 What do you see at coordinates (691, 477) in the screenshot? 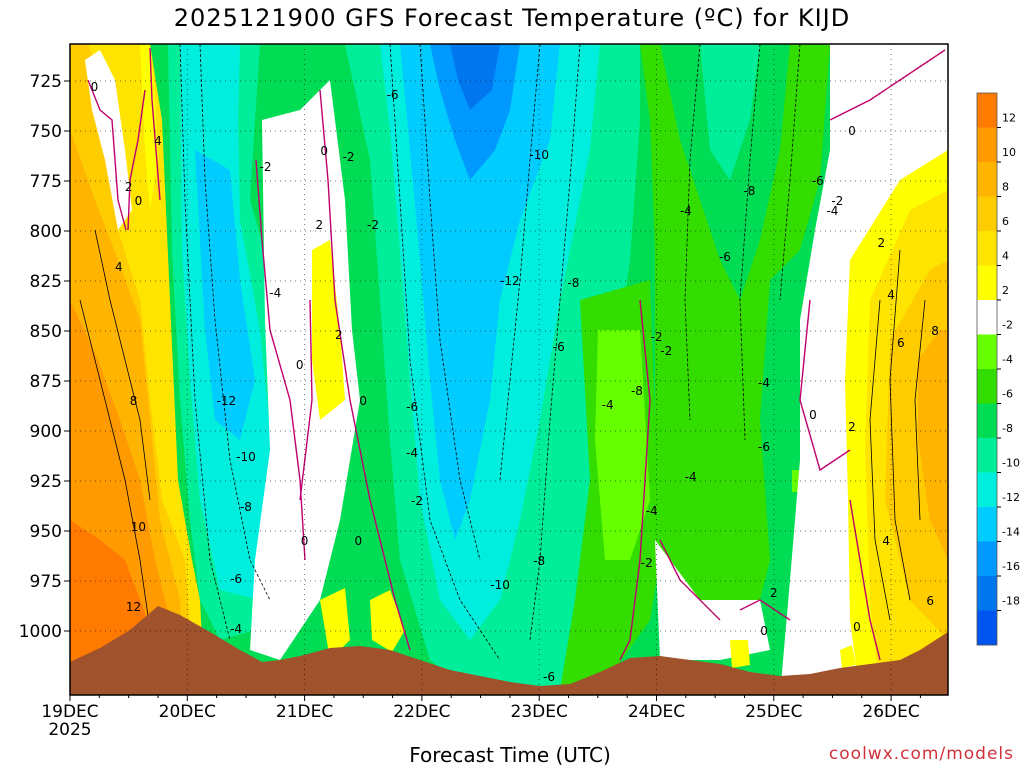
I see `contour-label-45: -4` at bounding box center [691, 477].